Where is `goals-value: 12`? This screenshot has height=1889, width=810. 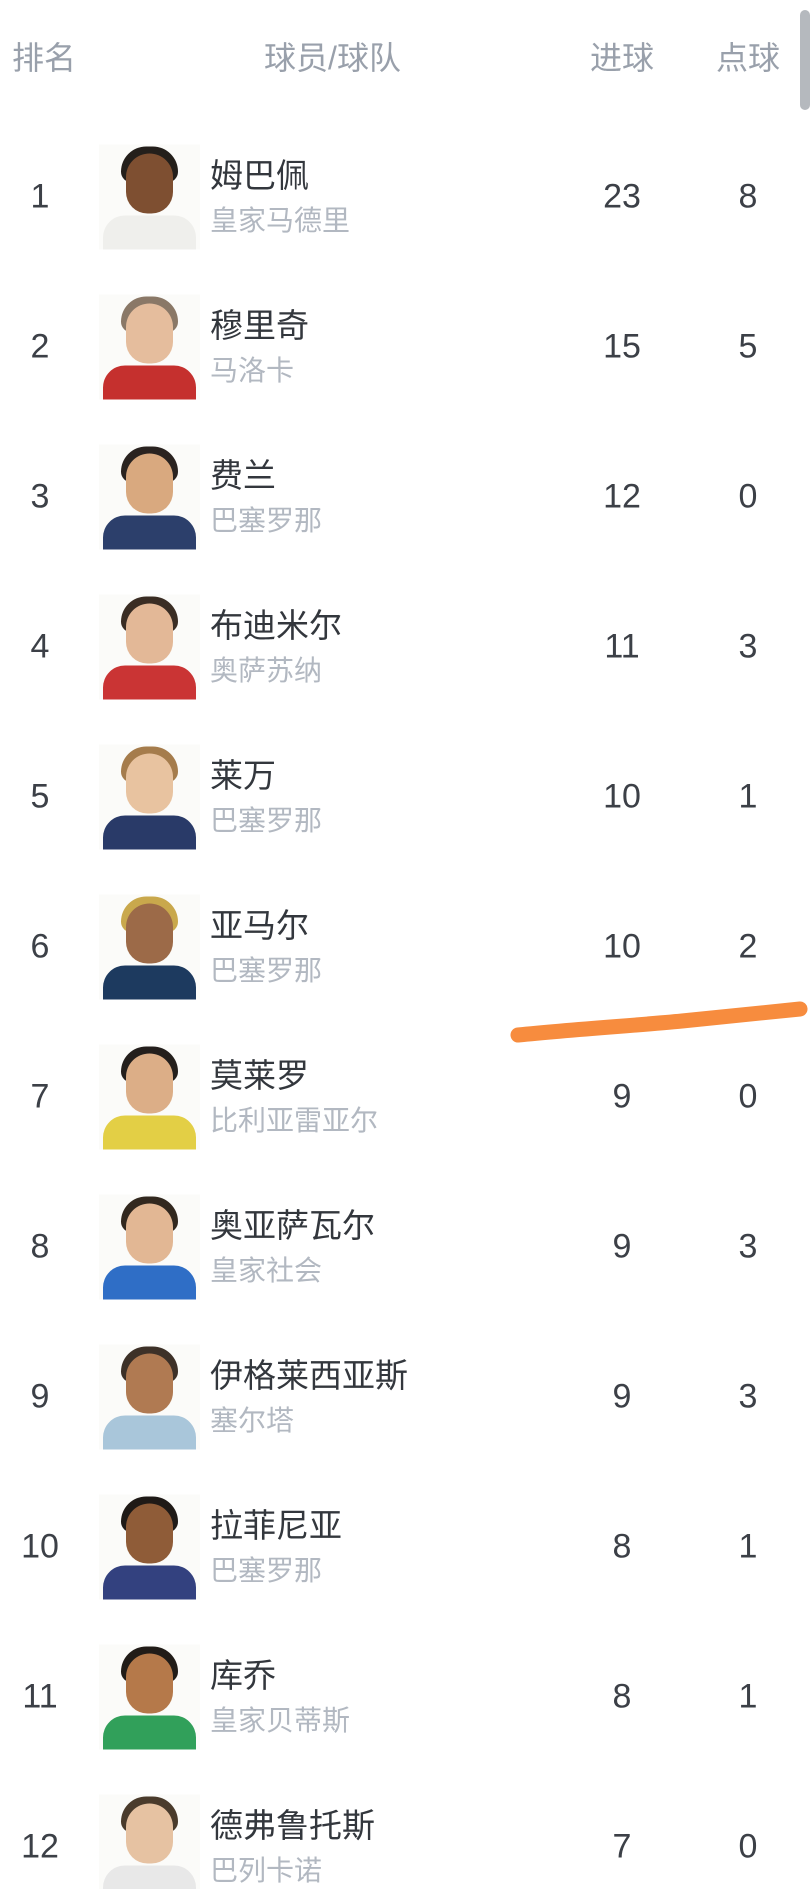
goals-value: 12 is located at coordinates (622, 496).